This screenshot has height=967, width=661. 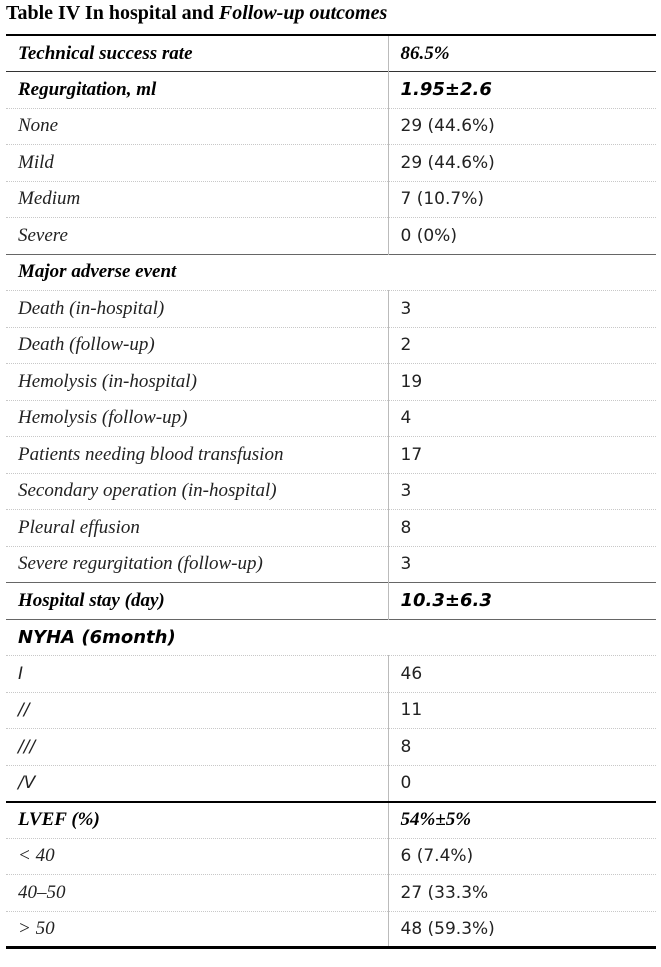 I want to click on row-value: 86.5%, so click(x=522, y=53).